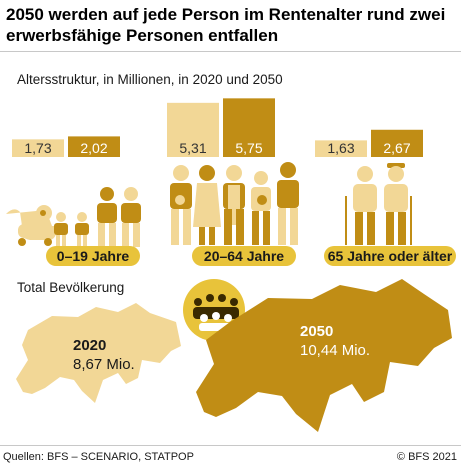  Describe the element at coordinates (98, 457) in the screenshot. I see `source-note: Quellen: BFS – SCENARIO, STATPOP` at that location.